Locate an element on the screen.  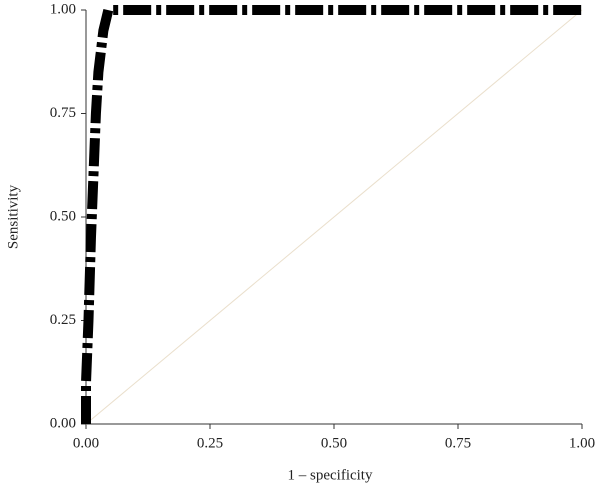
x-tick-label: 0.00 is located at coordinates (86, 443).